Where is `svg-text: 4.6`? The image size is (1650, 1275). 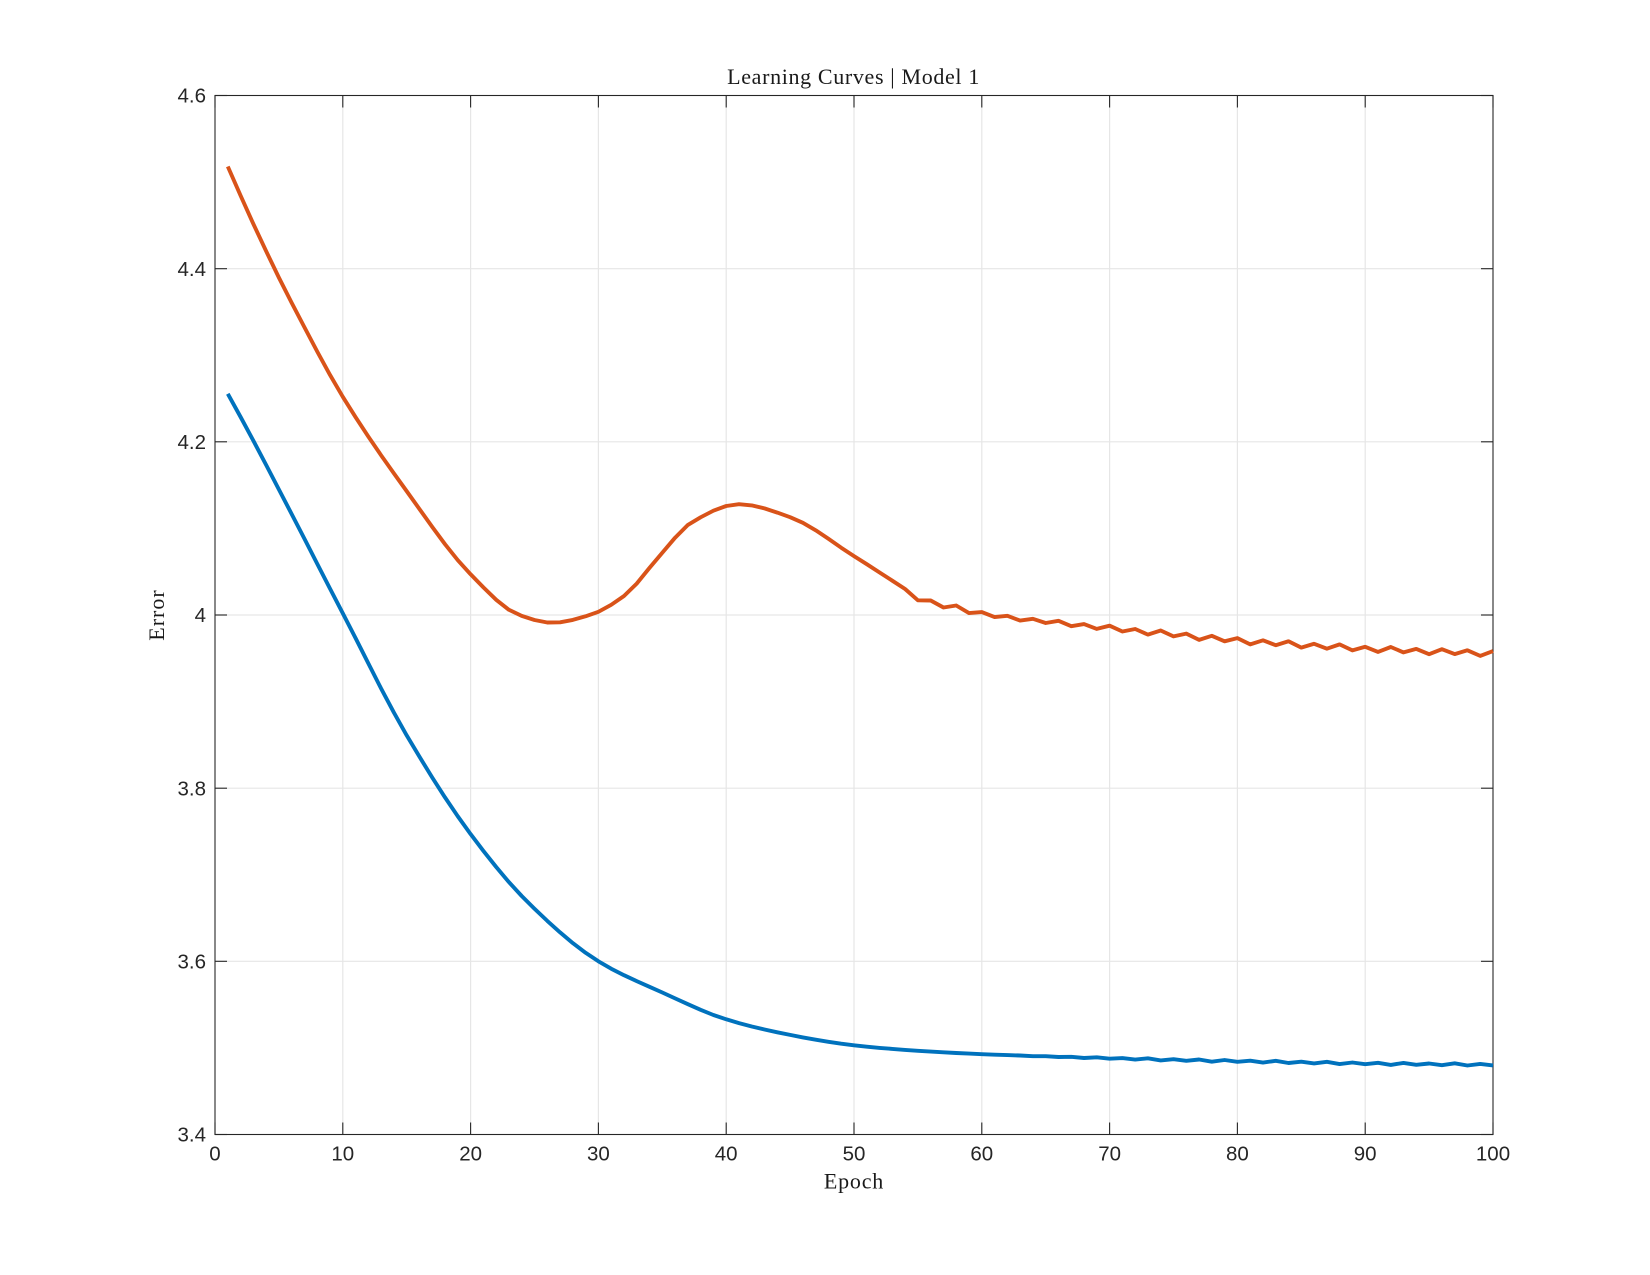 svg-text: 4.6 is located at coordinates (192, 96).